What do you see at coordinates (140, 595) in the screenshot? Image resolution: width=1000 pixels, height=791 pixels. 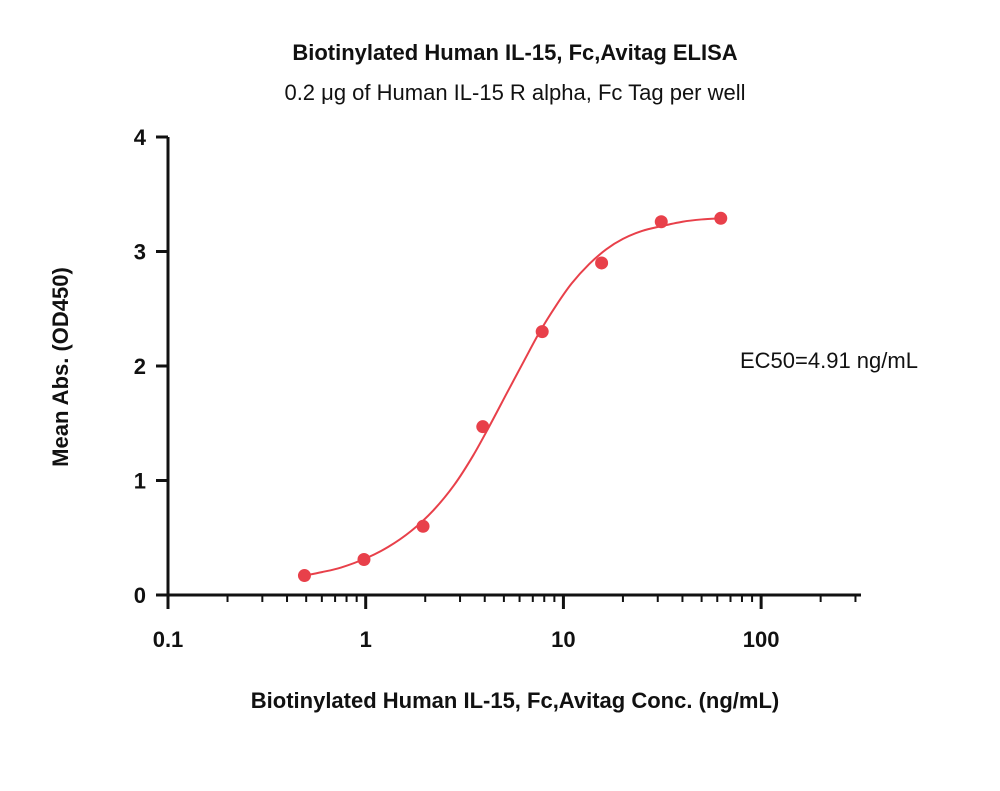 I see `y-tick-label: 0` at bounding box center [140, 595].